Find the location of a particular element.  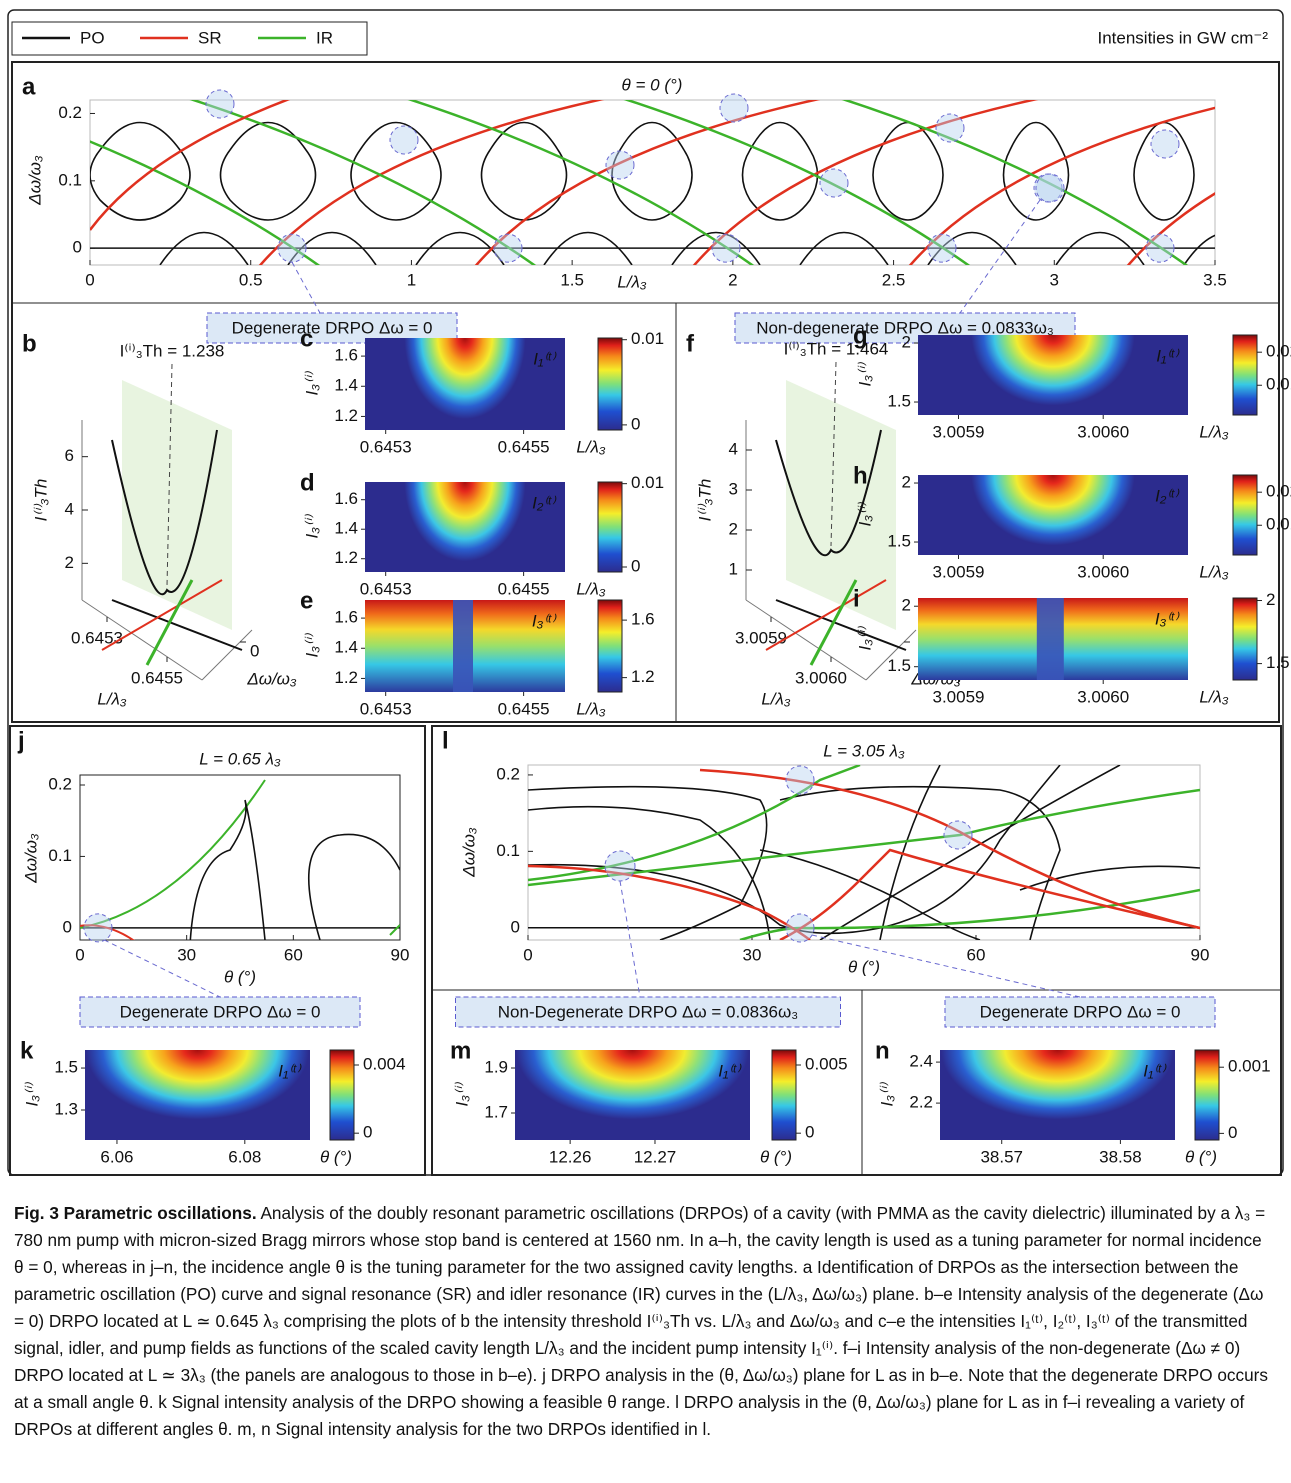

x-tick-label: 12.26 is located at coordinates (570, 1156).